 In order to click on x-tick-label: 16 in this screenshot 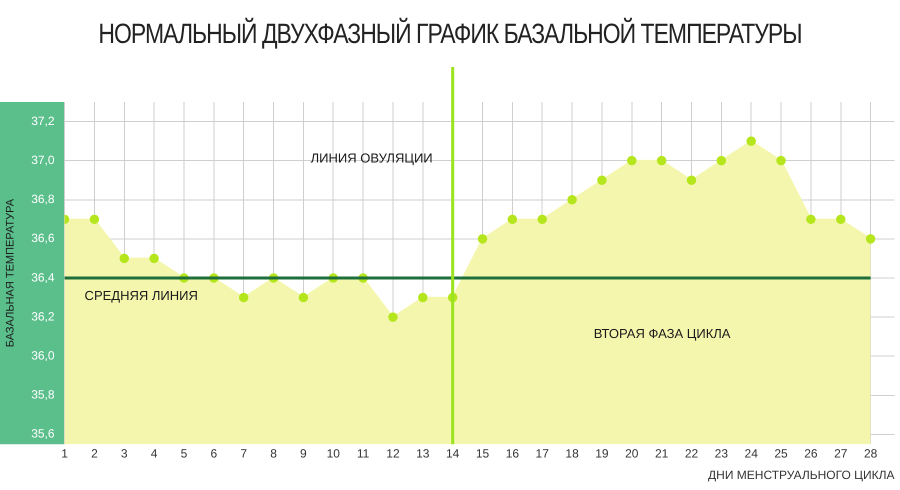, I will do `click(513, 453)`.